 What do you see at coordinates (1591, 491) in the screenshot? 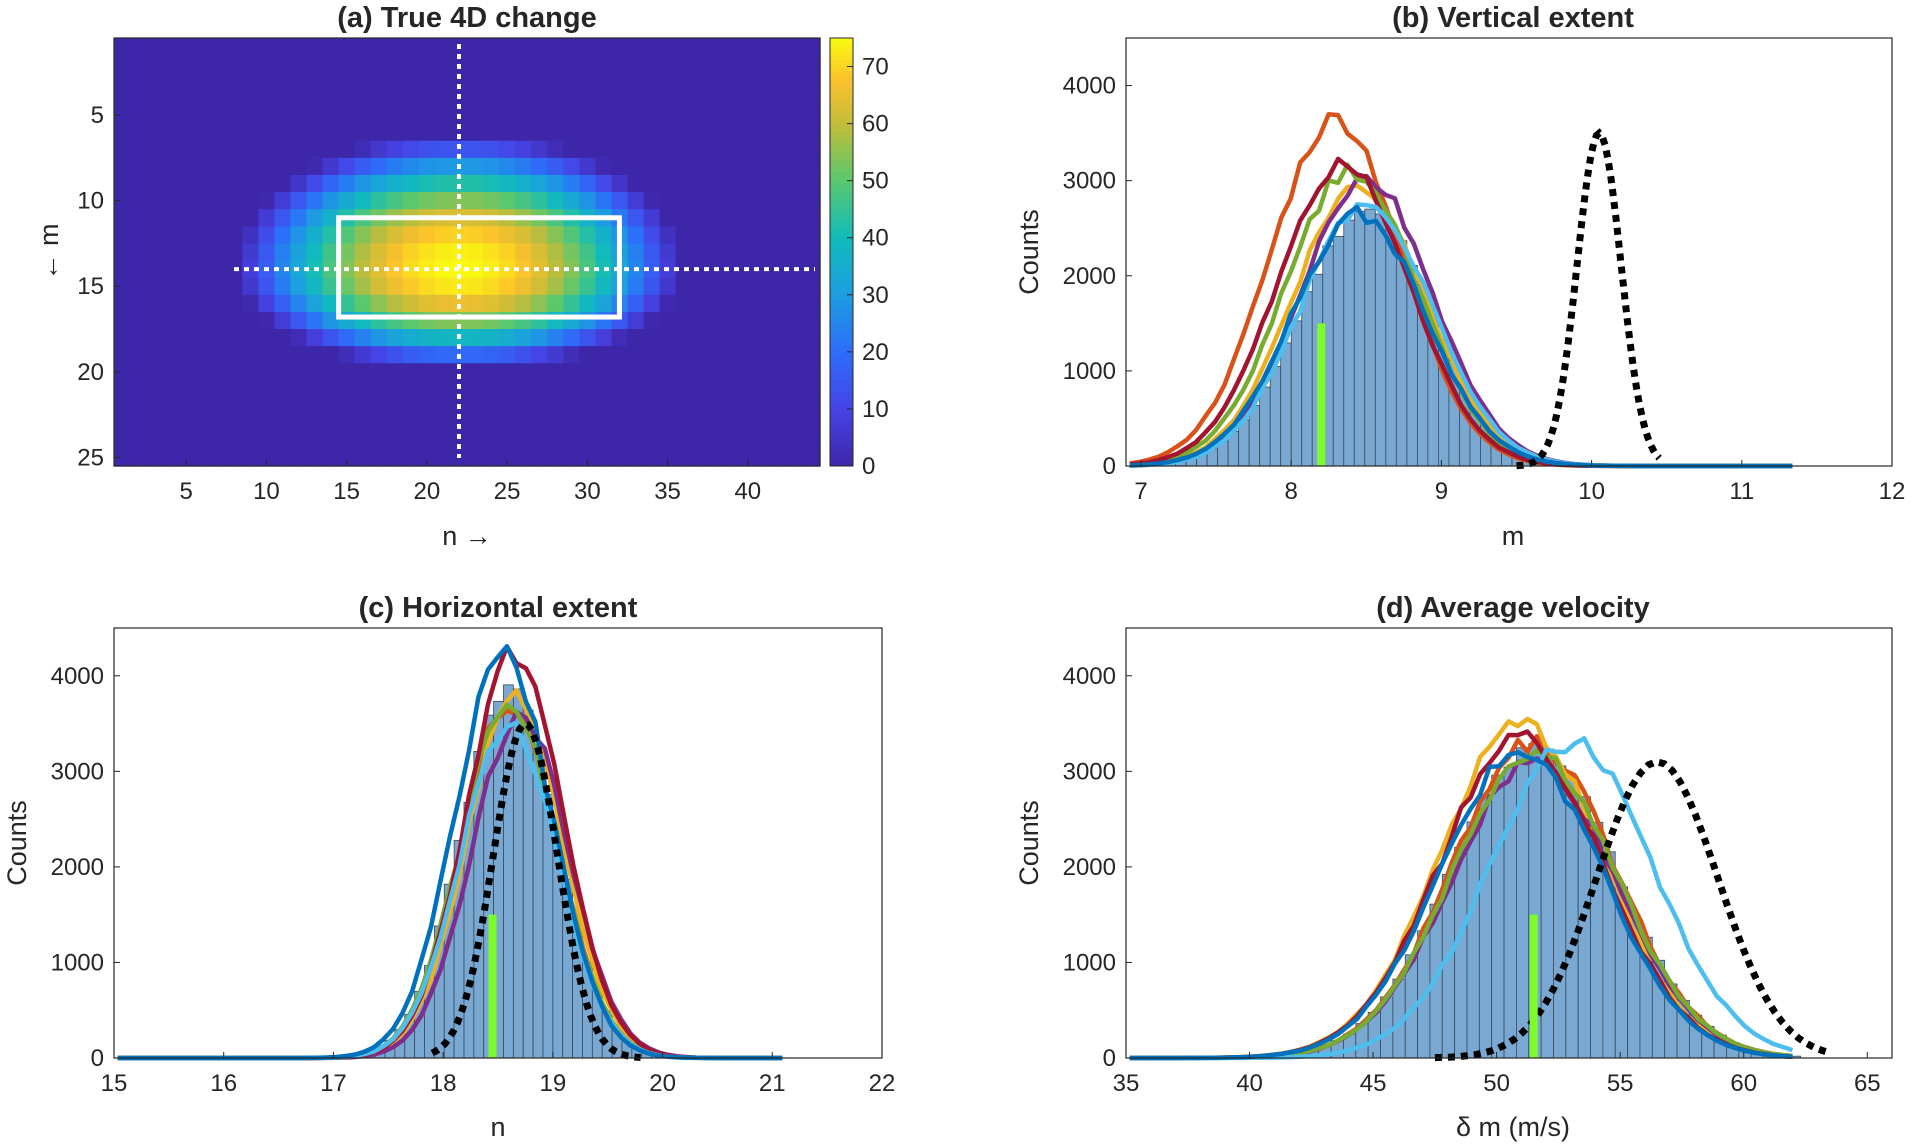
I see `x-tick-label: 10` at bounding box center [1591, 491].